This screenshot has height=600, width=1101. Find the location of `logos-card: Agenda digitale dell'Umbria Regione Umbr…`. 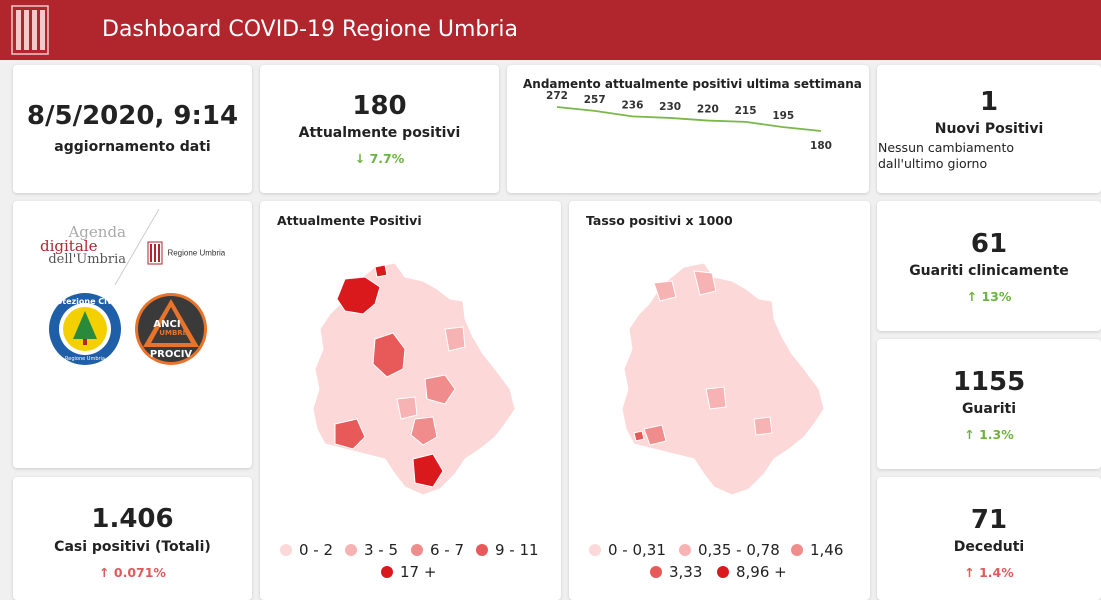

logos-card: Agenda digitale dell'Umbria Regione Umbr… is located at coordinates (132, 334).